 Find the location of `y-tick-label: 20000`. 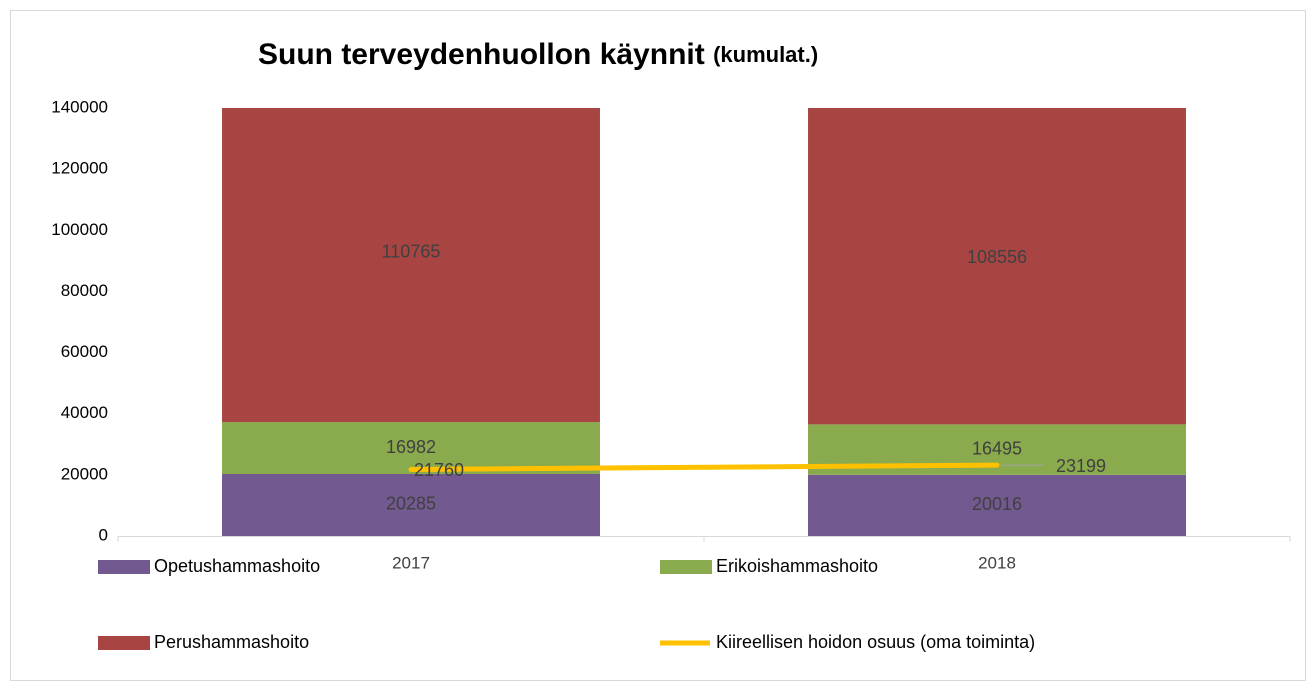

y-tick-label: 20000 is located at coordinates (84, 473).